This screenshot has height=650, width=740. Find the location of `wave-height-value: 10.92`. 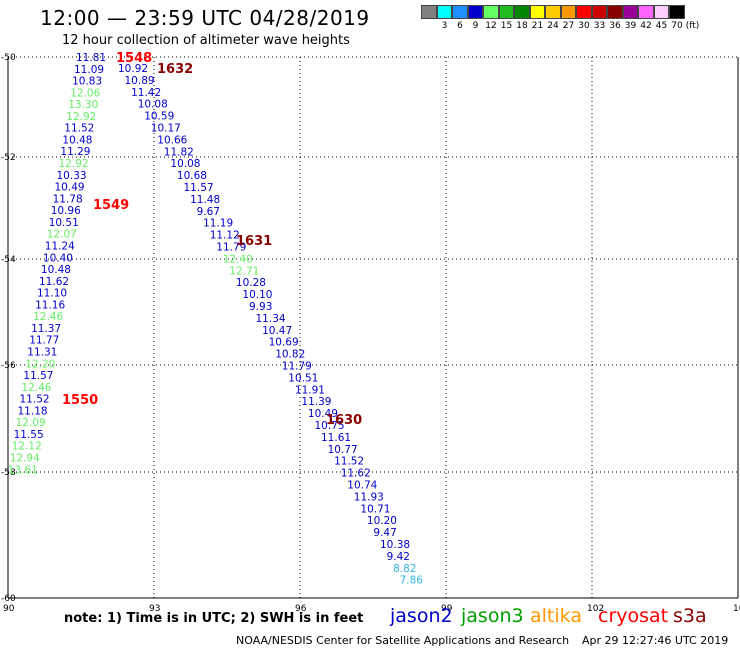

wave-height-value: 10.92 is located at coordinates (133, 69).